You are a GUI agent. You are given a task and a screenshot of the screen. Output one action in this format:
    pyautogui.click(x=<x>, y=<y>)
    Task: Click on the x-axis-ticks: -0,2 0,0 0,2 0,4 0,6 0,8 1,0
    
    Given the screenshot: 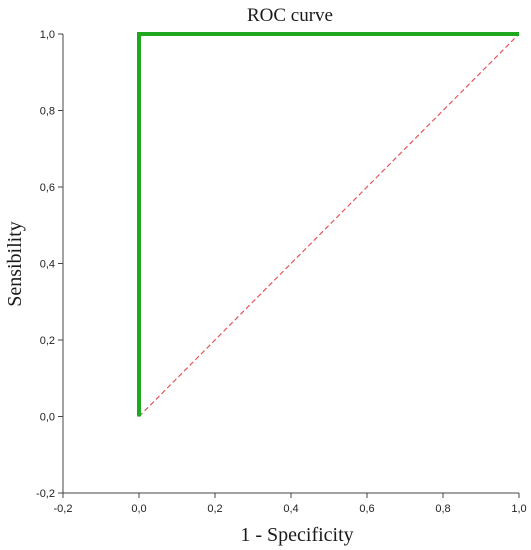 What is the action you would take?
    pyautogui.click(x=290, y=504)
    